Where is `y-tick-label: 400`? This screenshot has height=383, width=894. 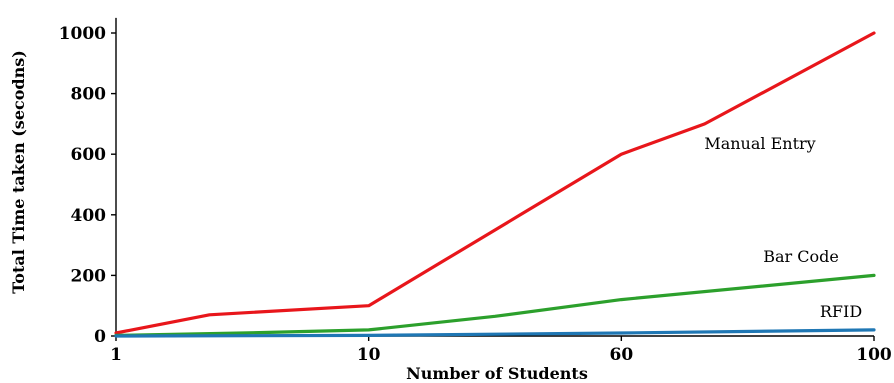
y-tick-label: 400 is located at coordinates (89, 216).